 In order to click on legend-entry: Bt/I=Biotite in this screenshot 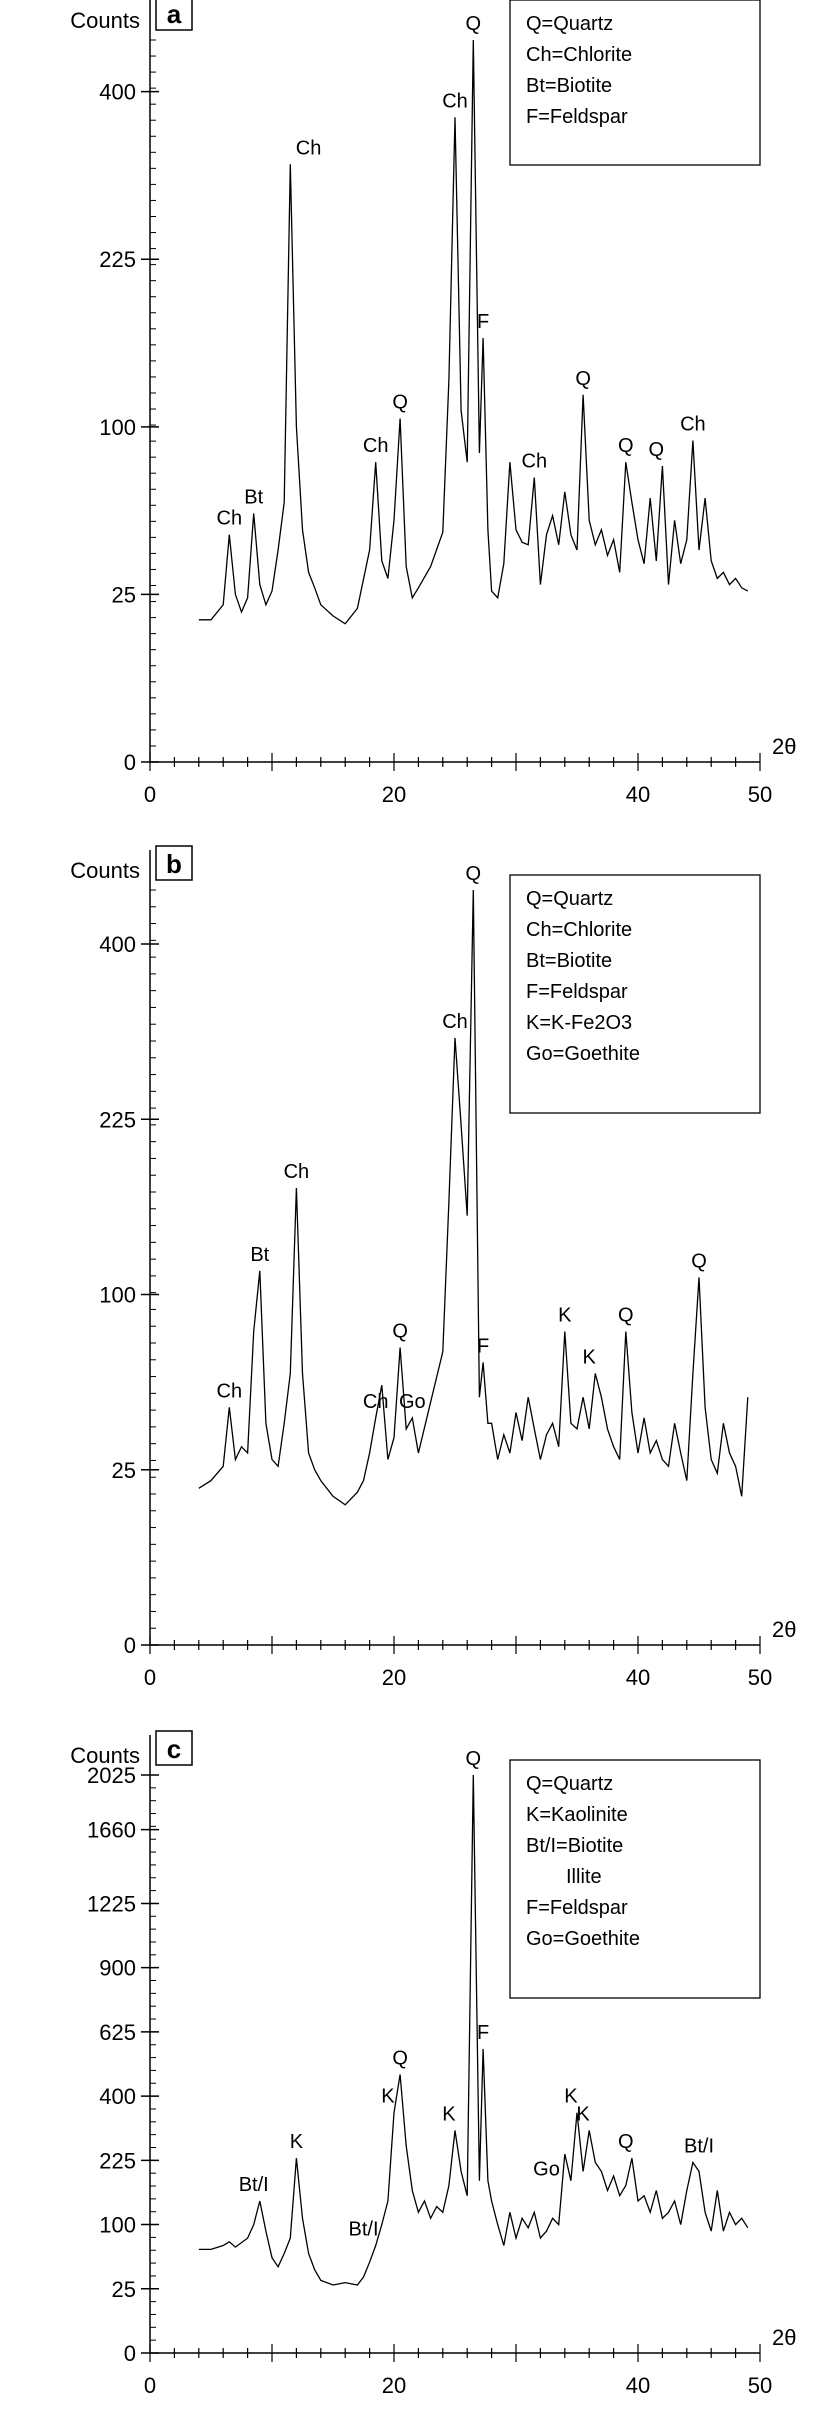, I will do `click(574, 1846)`.